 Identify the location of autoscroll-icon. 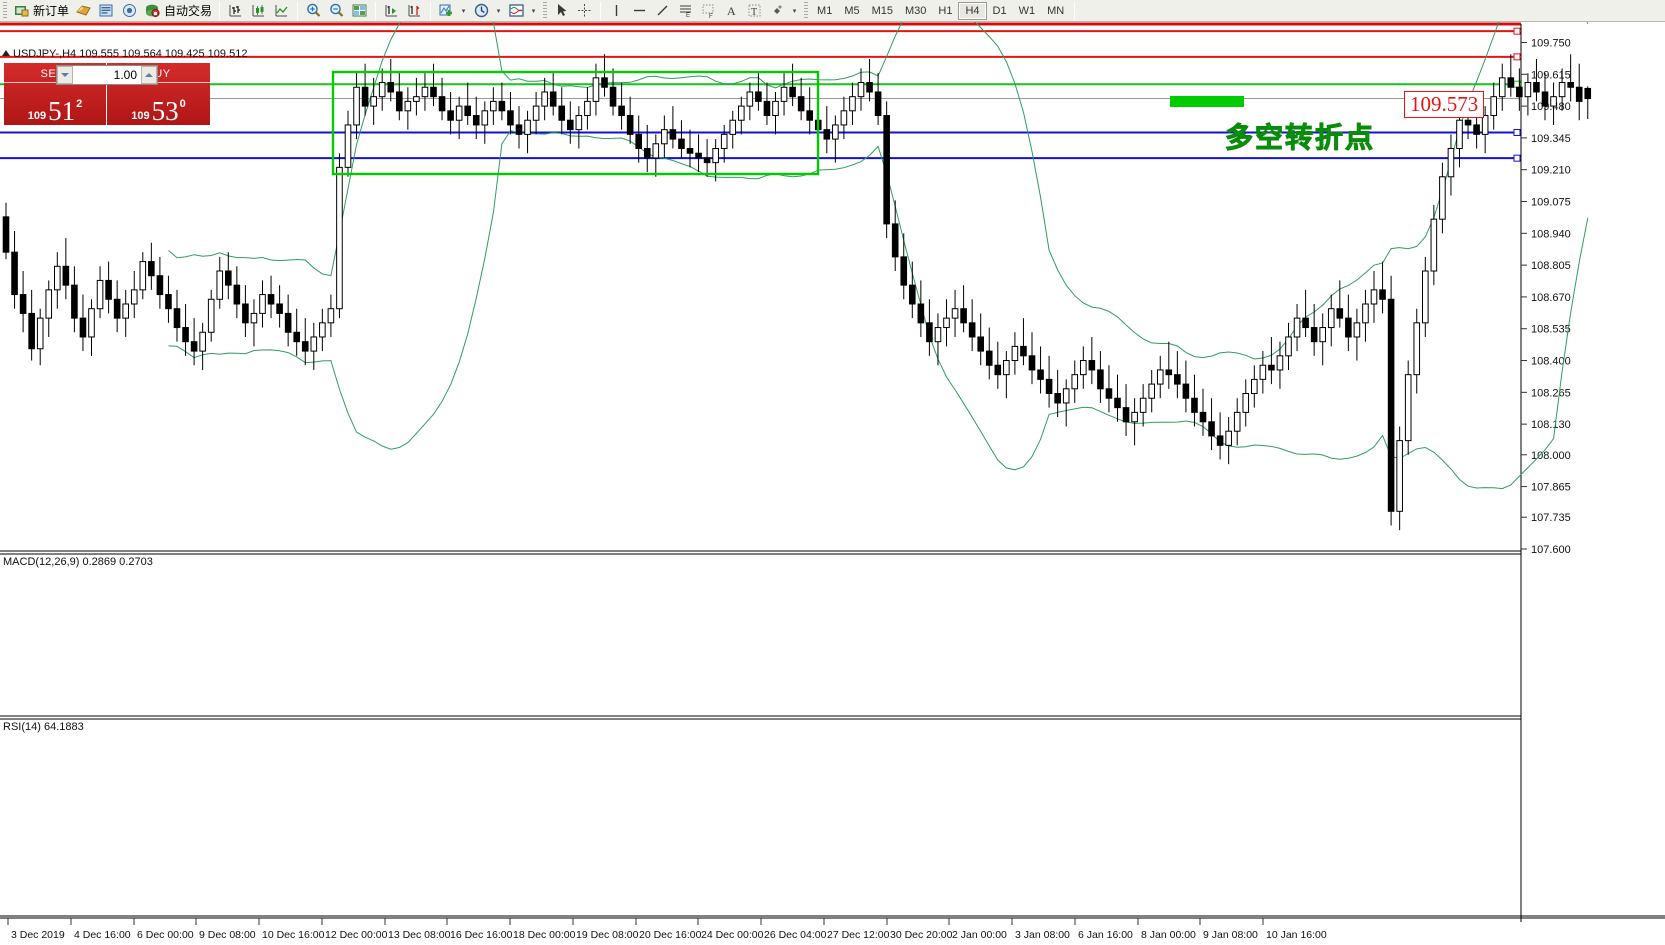
(391, 10).